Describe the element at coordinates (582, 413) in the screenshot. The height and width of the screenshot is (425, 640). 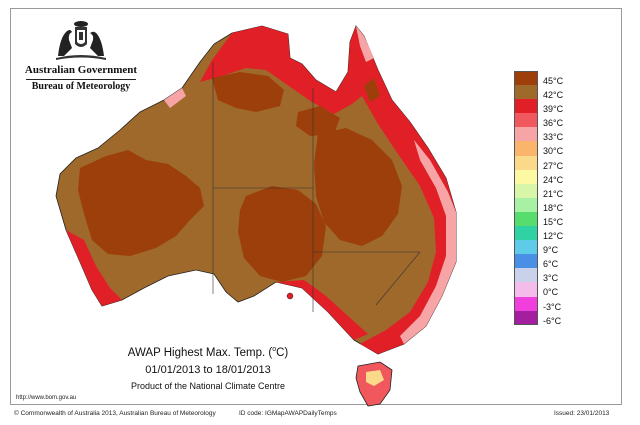
I see `footer-issued-date: Issued: 23/01/2013` at that location.